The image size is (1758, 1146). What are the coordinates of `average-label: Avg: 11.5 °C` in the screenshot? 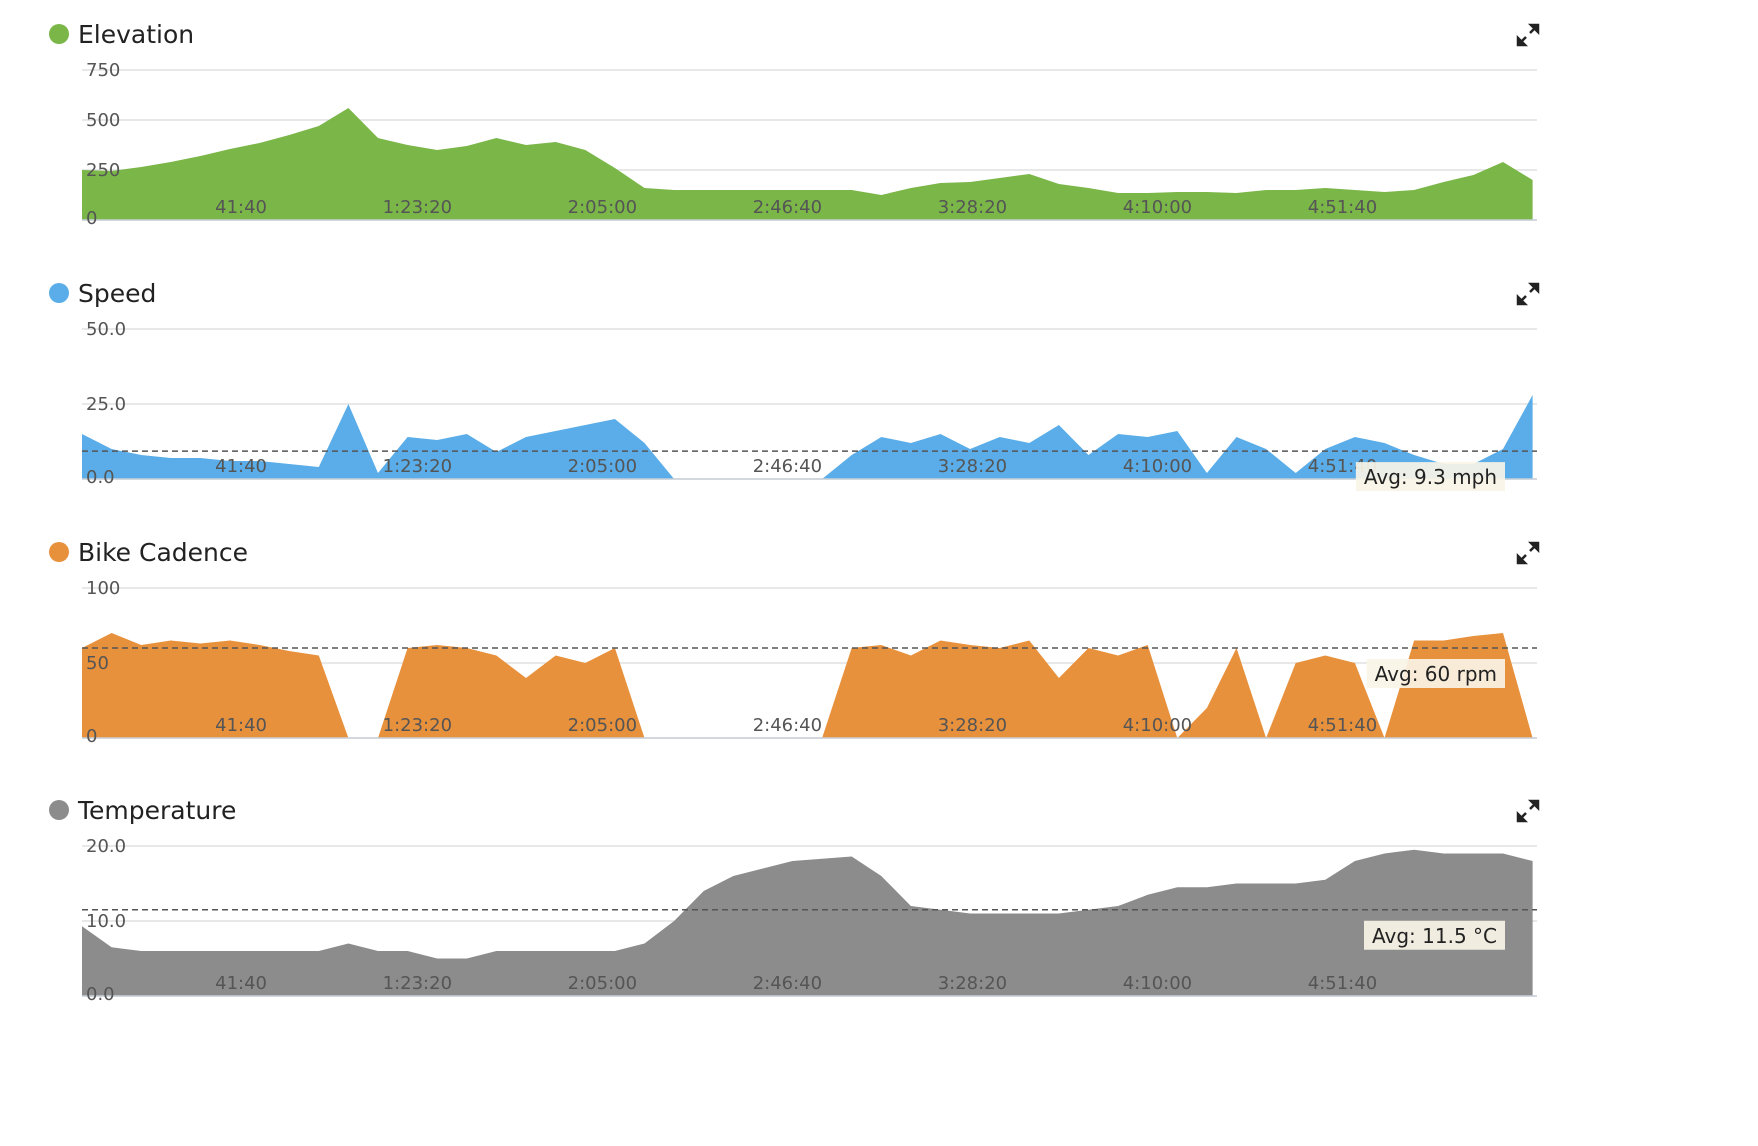 It's located at (1434, 936).